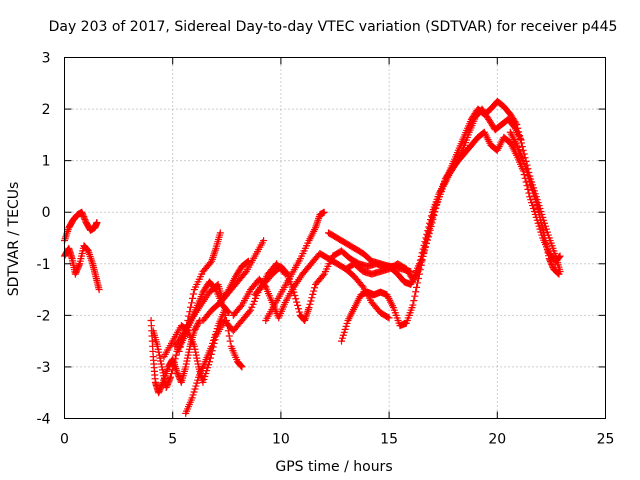 This screenshot has width=640, height=480. What do you see at coordinates (44, 316) in the screenshot?
I see `y-tick-label: -2` at bounding box center [44, 316].